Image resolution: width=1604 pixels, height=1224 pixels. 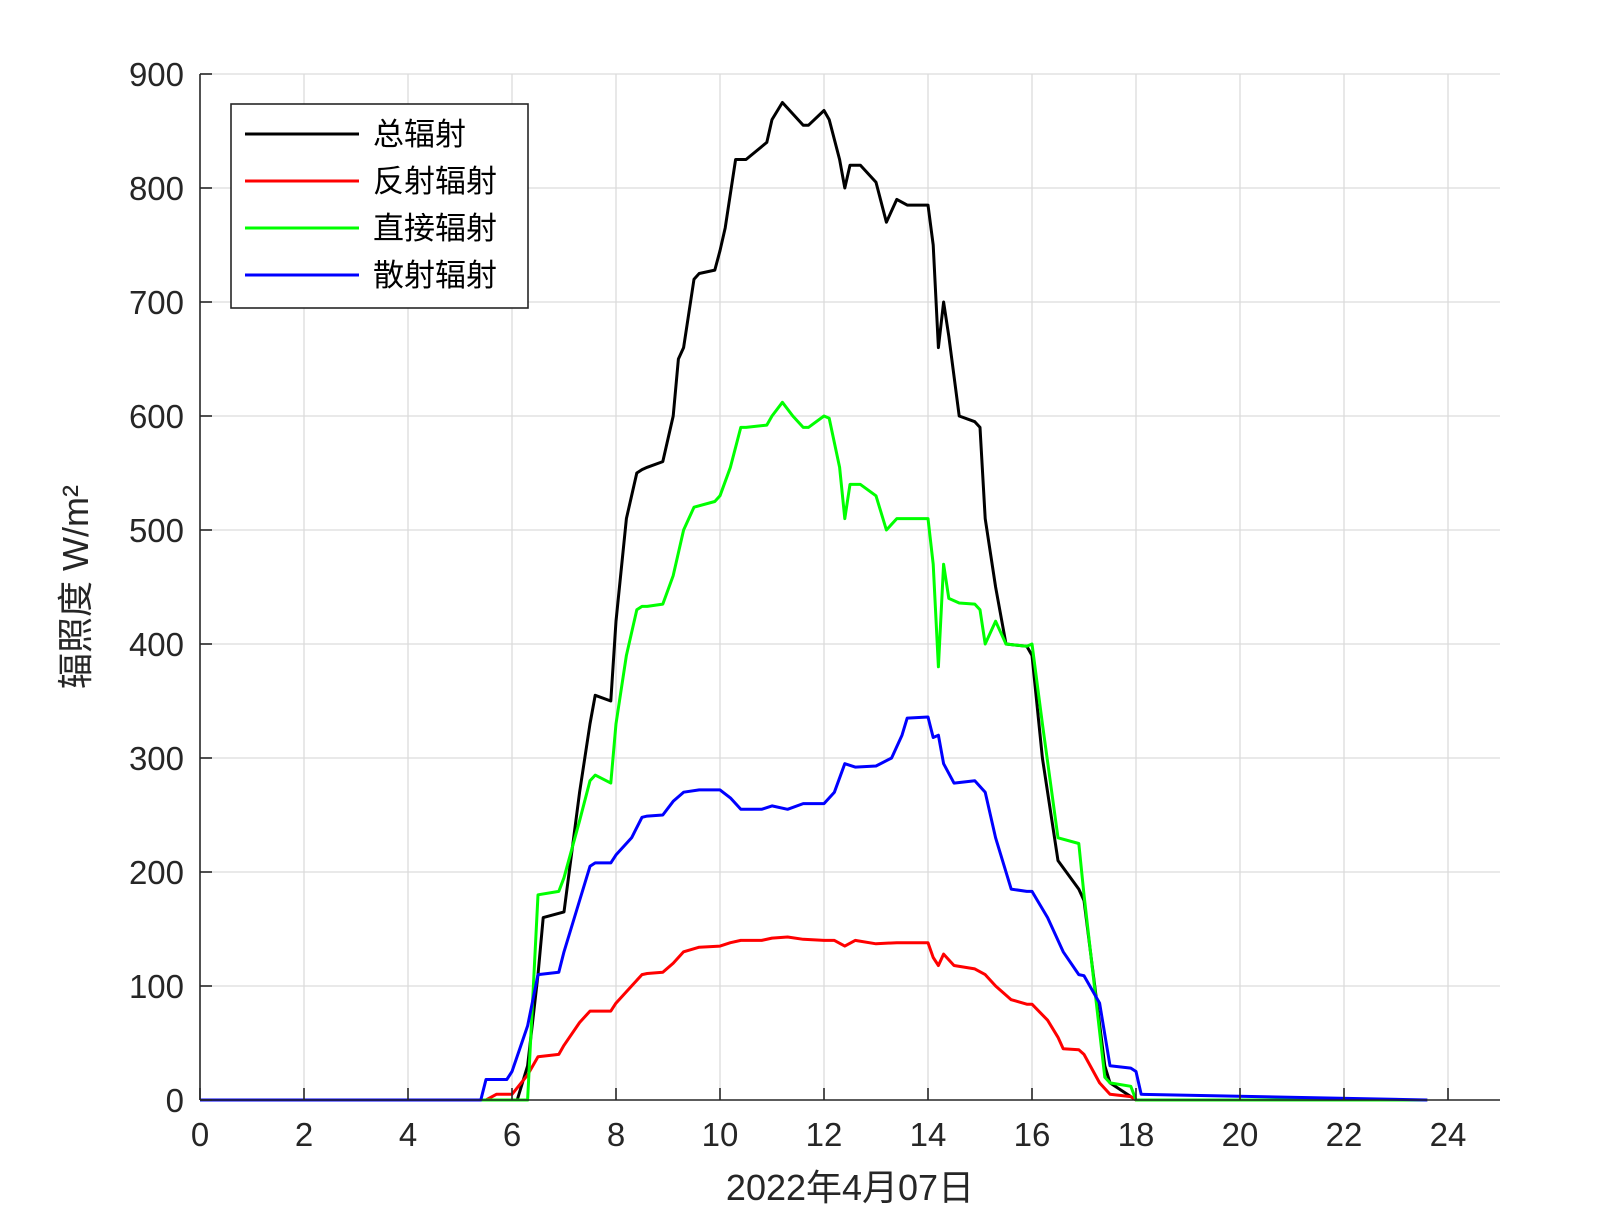 I want to click on x-tick-label: 4, so click(x=408, y=1134).